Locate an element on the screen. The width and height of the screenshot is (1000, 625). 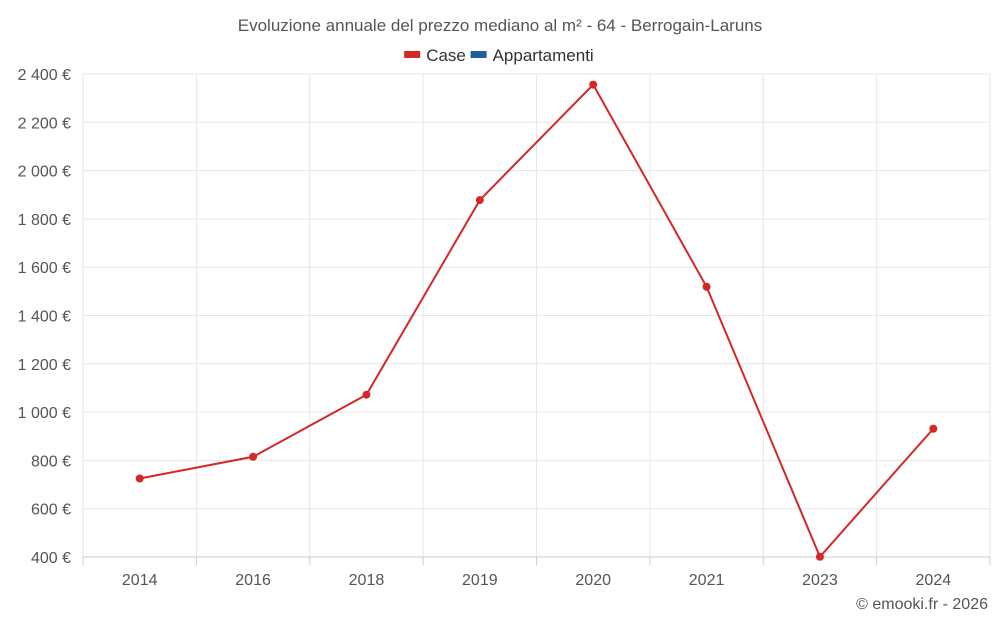
y-tick-label: 600 € is located at coordinates (51, 510).